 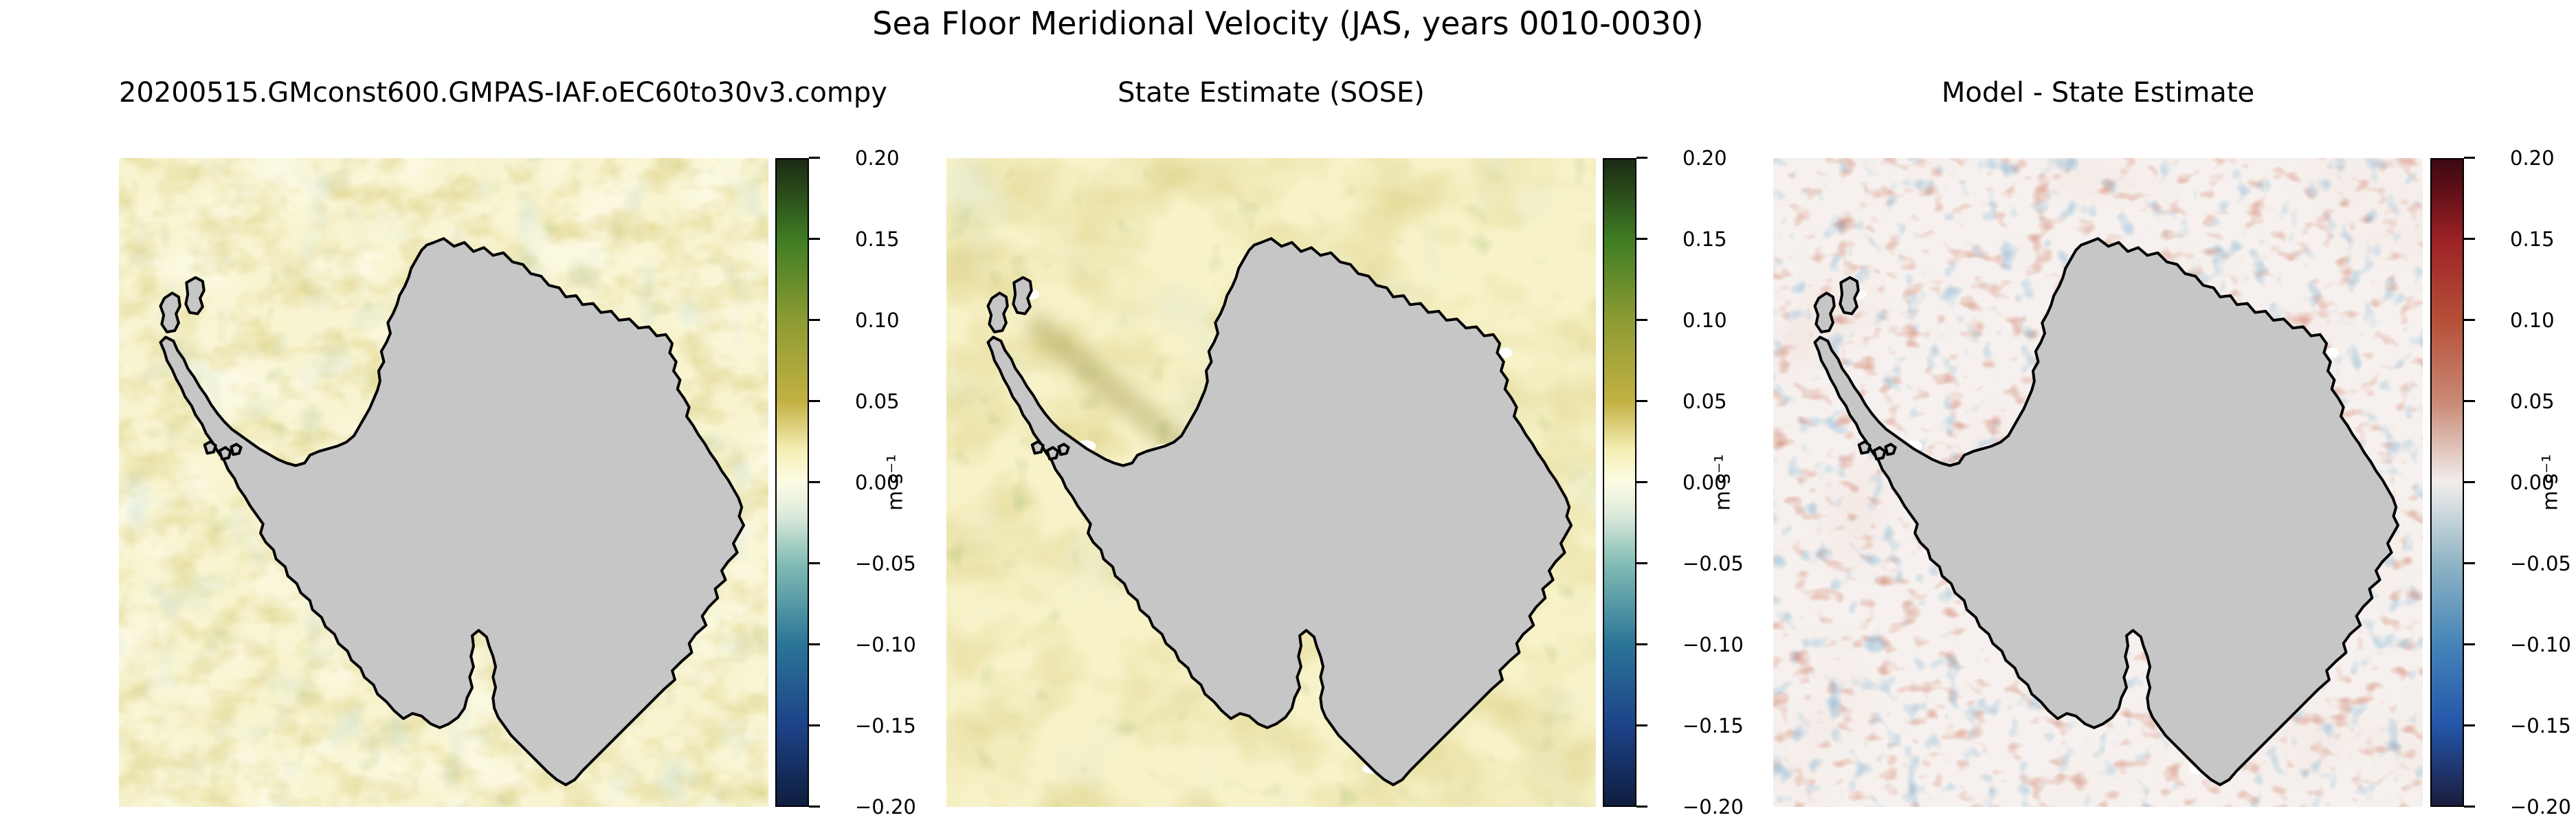 I want to click on panel-title-diff: Model - State Estimate, so click(x=2098, y=93).